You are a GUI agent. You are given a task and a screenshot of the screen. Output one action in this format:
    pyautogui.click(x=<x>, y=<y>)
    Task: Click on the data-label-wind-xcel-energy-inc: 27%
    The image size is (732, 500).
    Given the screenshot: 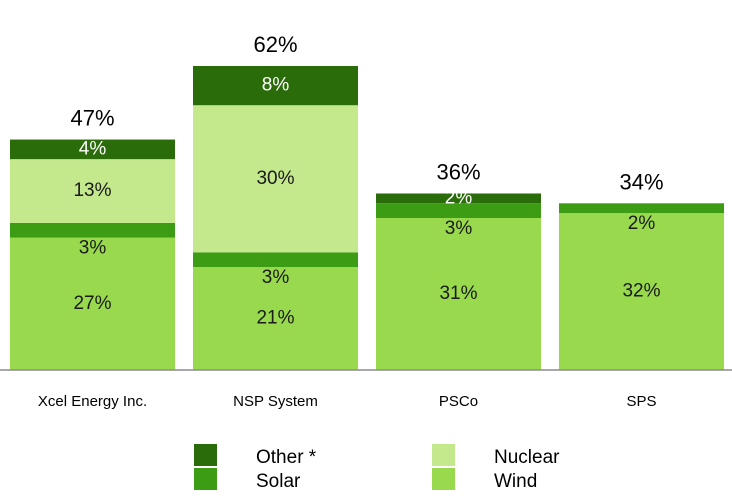 What is the action you would take?
    pyautogui.click(x=92, y=303)
    